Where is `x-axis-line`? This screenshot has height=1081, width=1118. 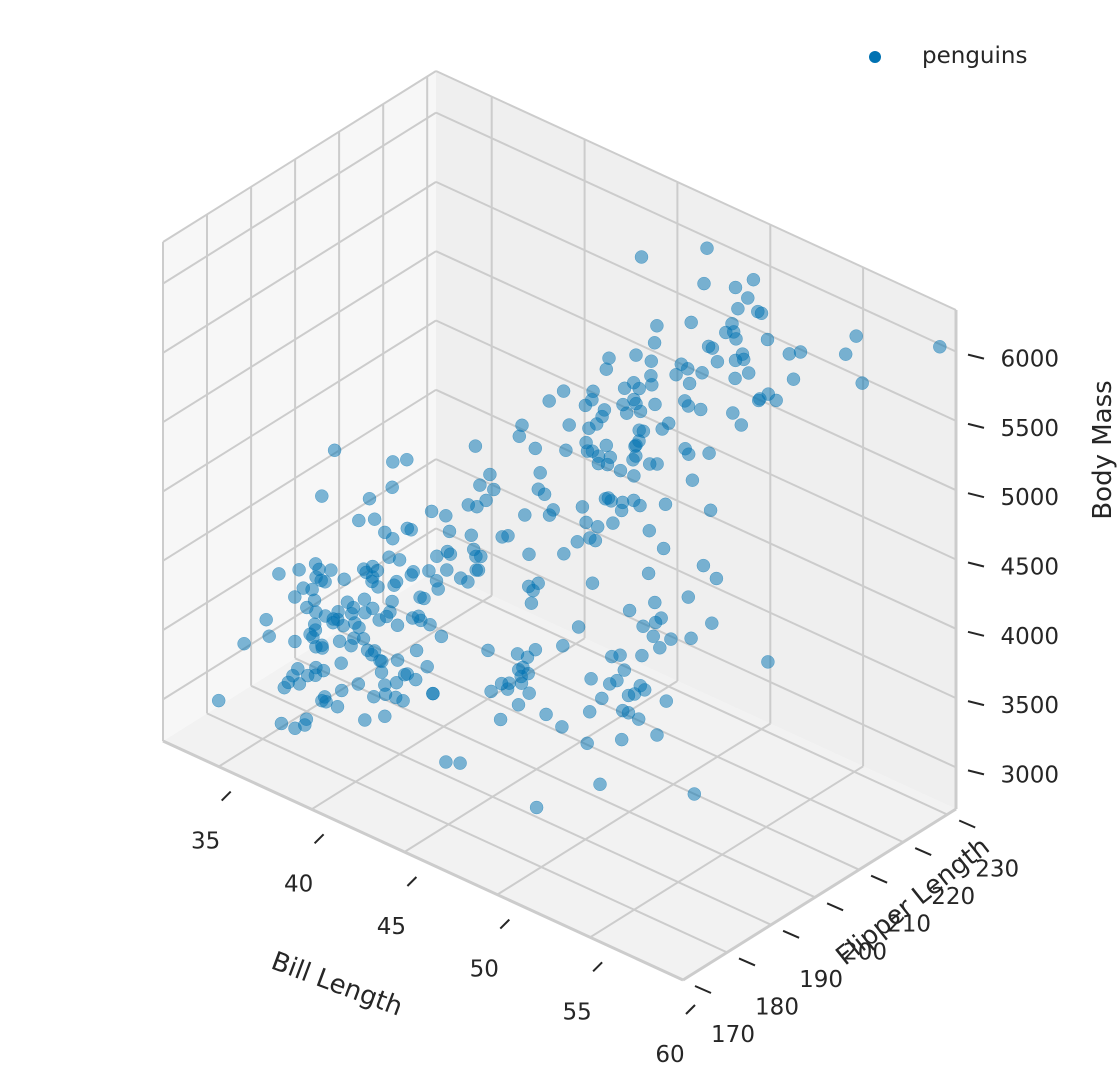
x-axis-line is located at coordinates (423, 860).